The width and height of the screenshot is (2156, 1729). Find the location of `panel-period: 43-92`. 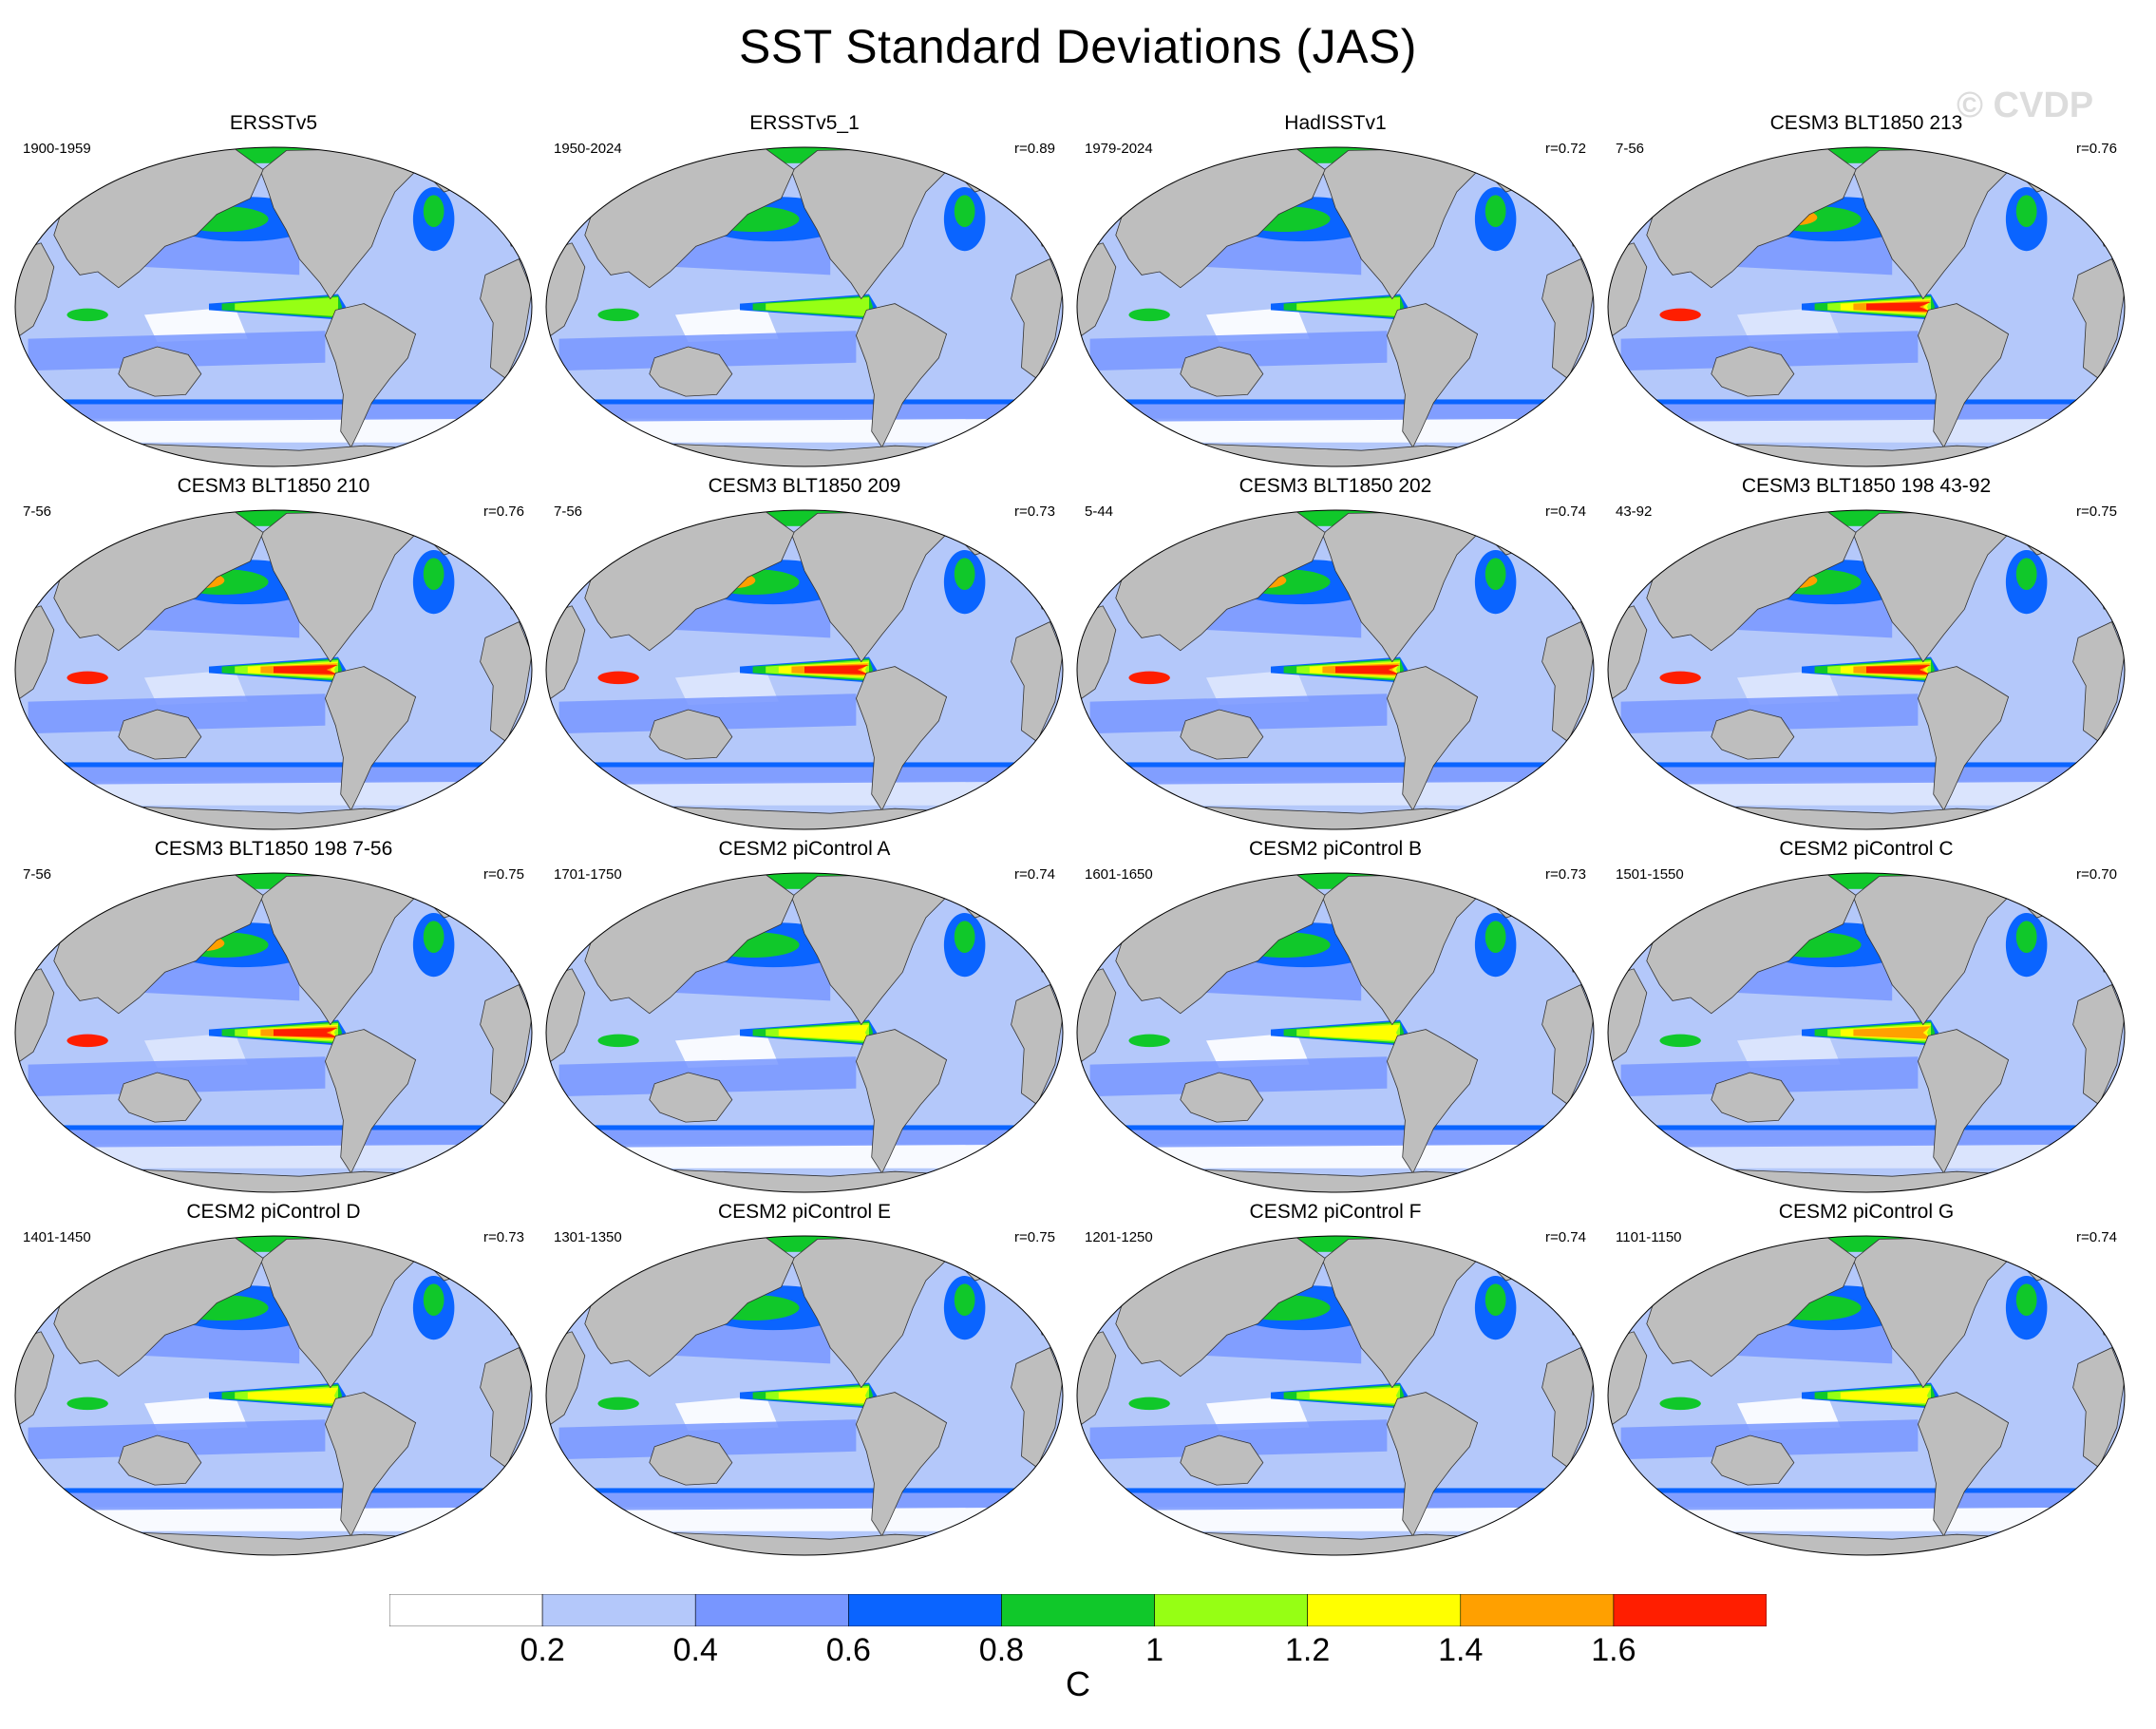

panel-period: 43-92 is located at coordinates (1635, 512).